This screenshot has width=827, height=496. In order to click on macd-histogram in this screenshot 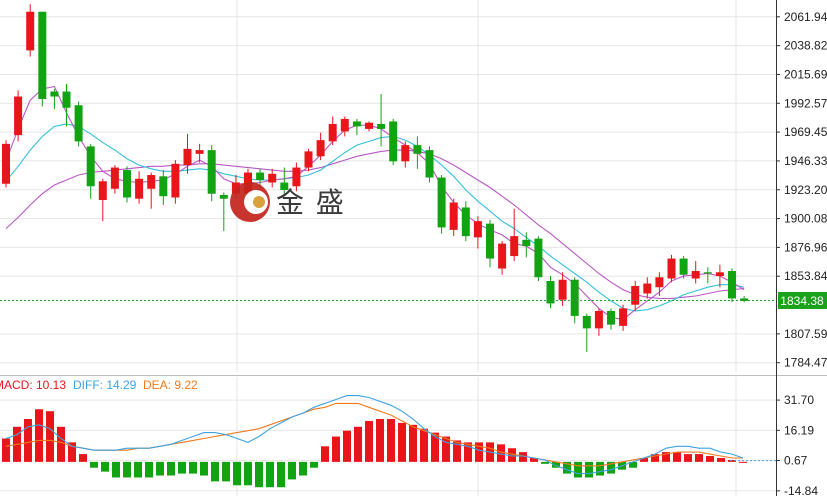, I will do `click(374, 448)`.